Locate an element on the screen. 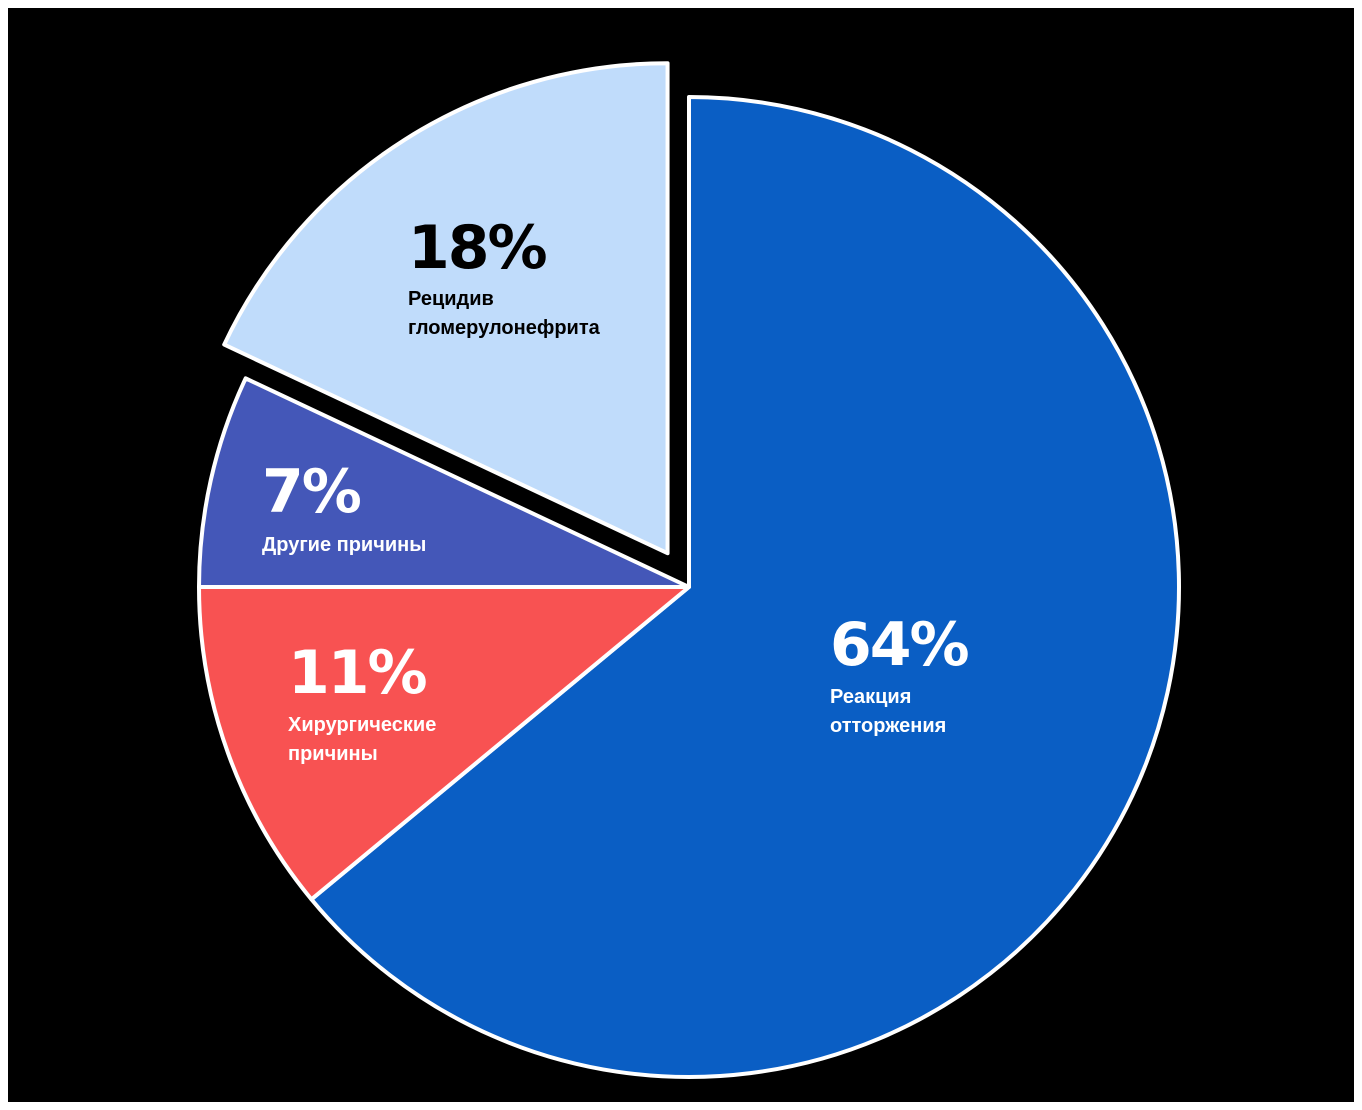 The height and width of the screenshot is (1110, 1362). slice-percent-label-3: 7% is located at coordinates (311, 492).